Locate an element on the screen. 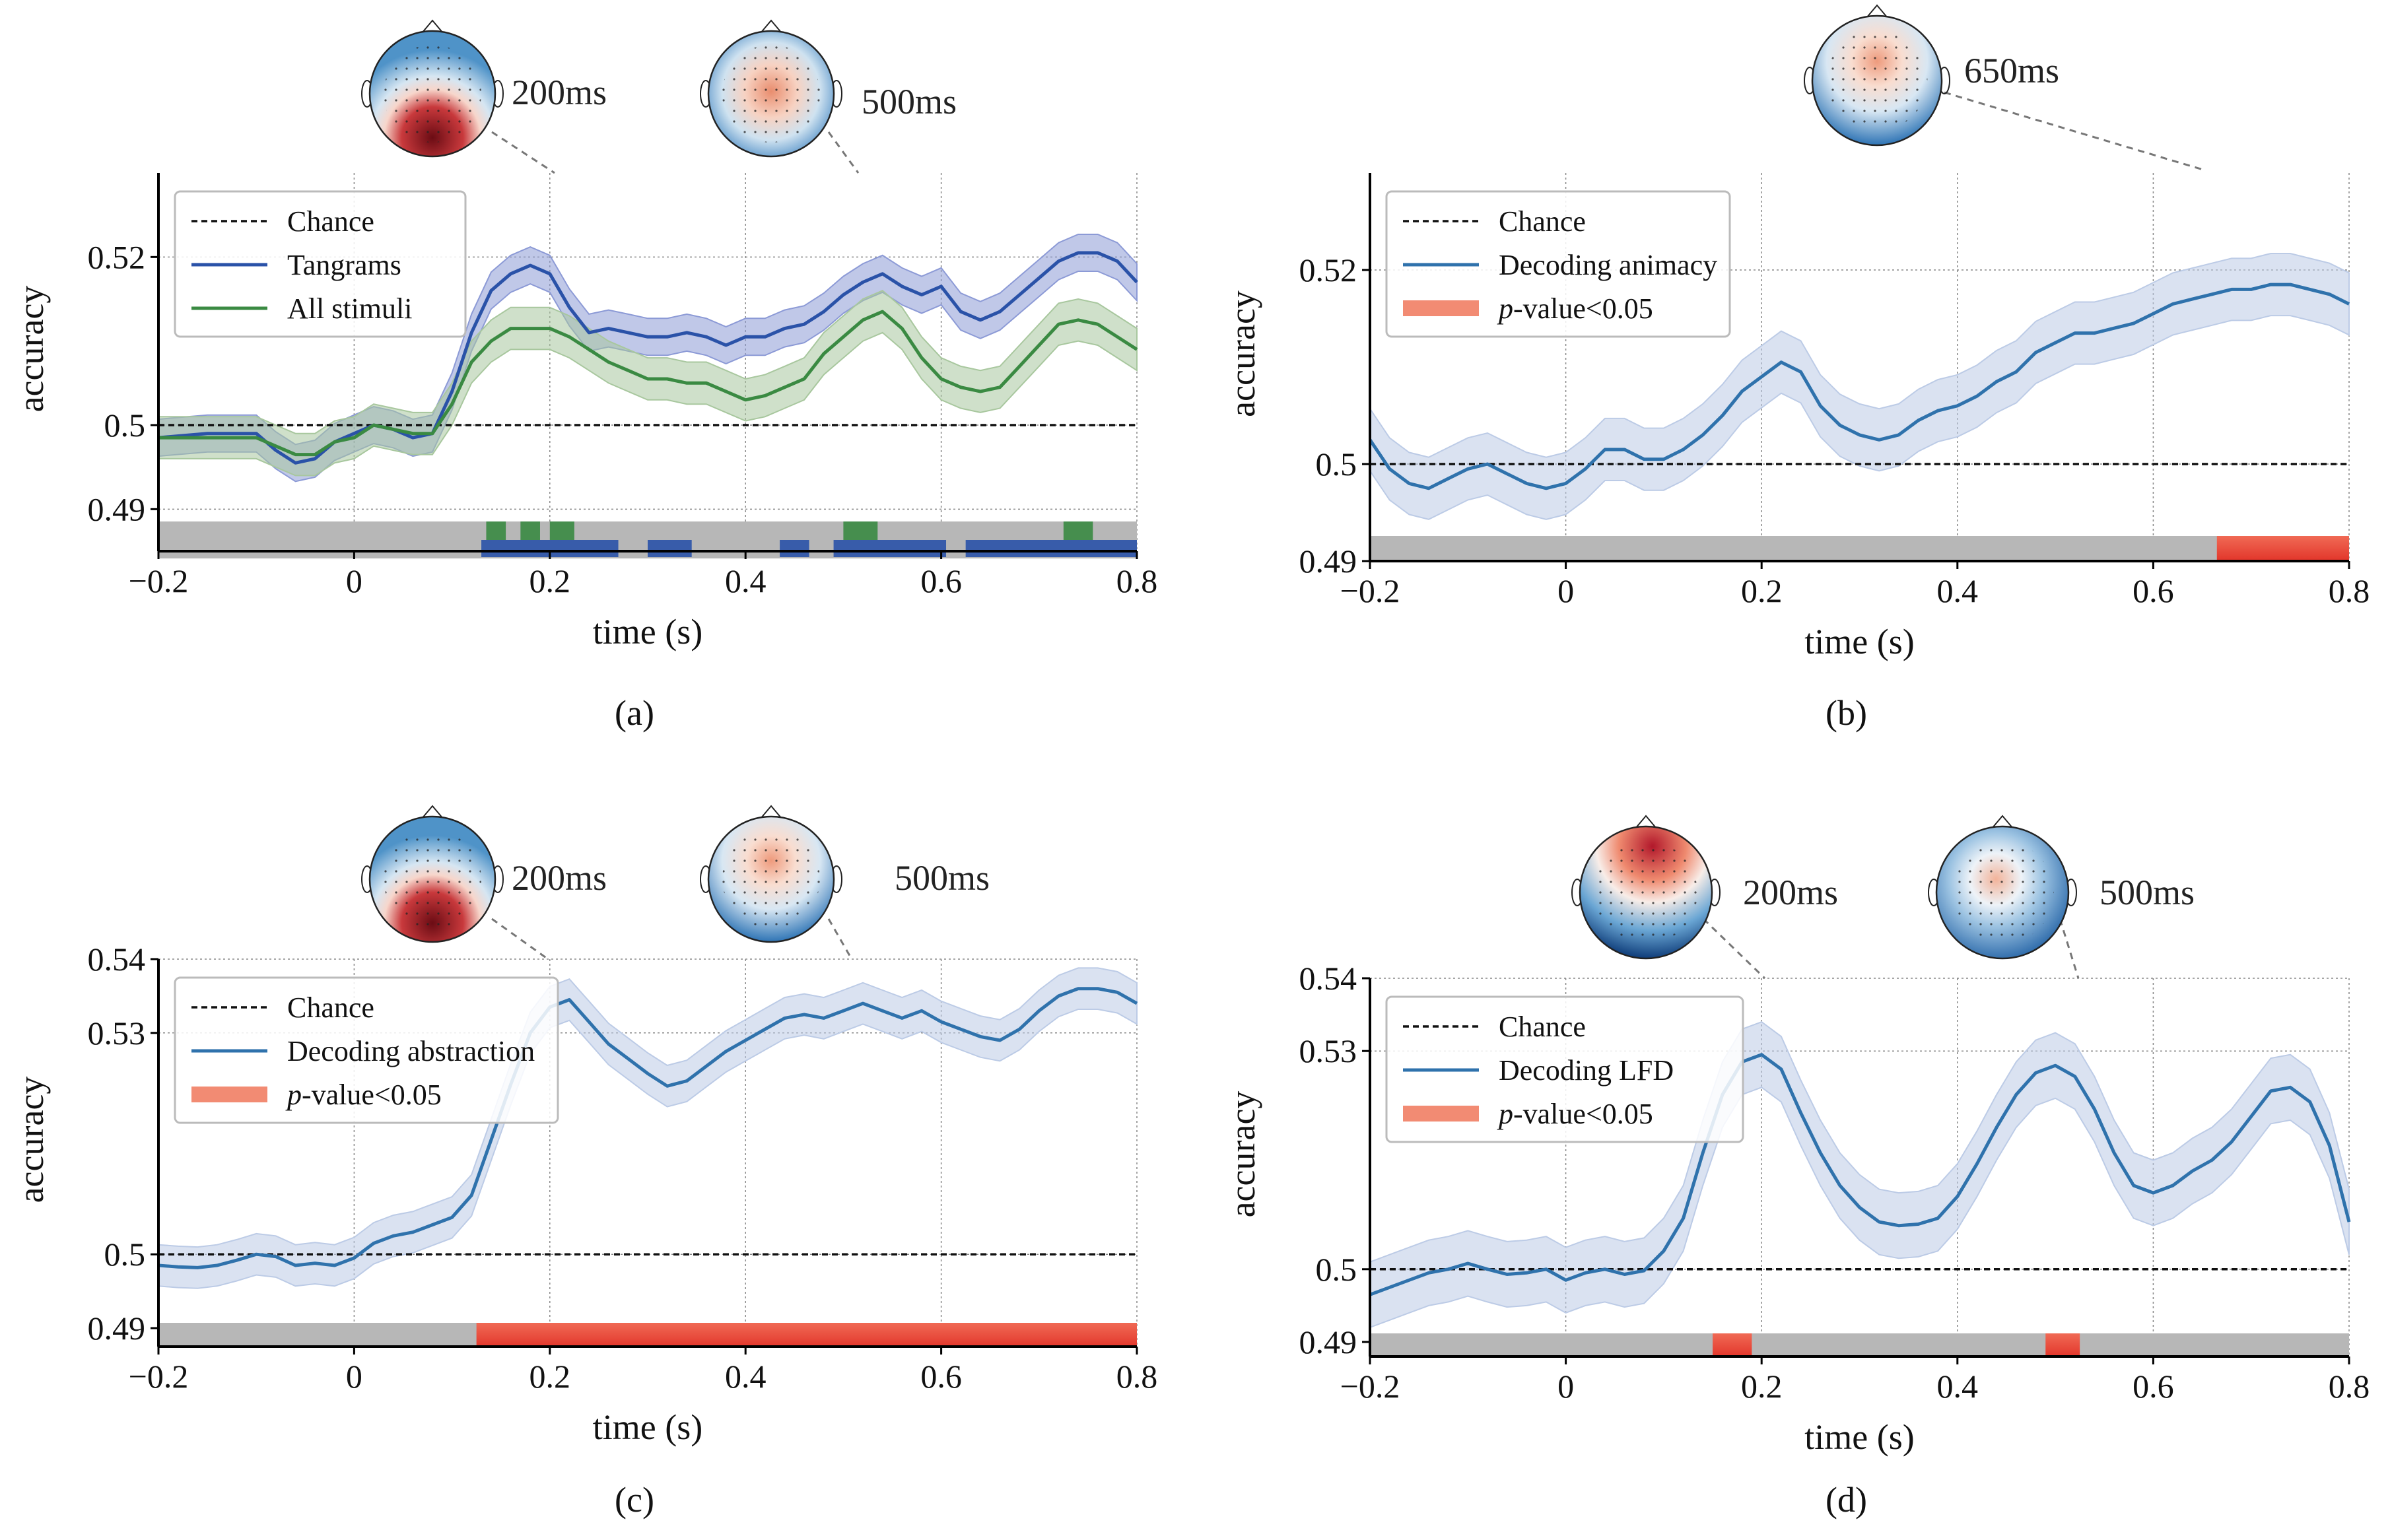 Image resolution: width=2390 pixels, height=1540 pixels. legend: Chance Tangrams All stimuli is located at coordinates (320, 264).